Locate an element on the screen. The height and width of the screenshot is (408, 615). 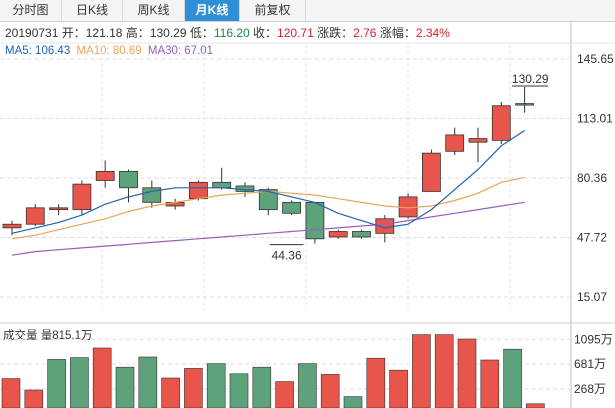
info-high: 130.29 is located at coordinates (168, 33).